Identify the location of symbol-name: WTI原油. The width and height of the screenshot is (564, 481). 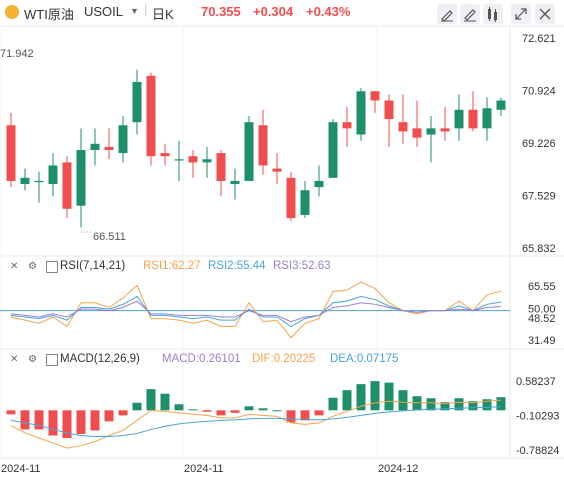
(49, 14).